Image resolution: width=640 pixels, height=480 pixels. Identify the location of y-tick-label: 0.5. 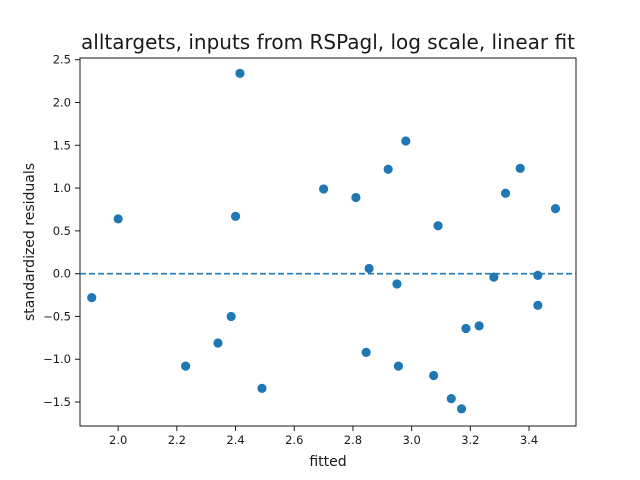
(62, 231).